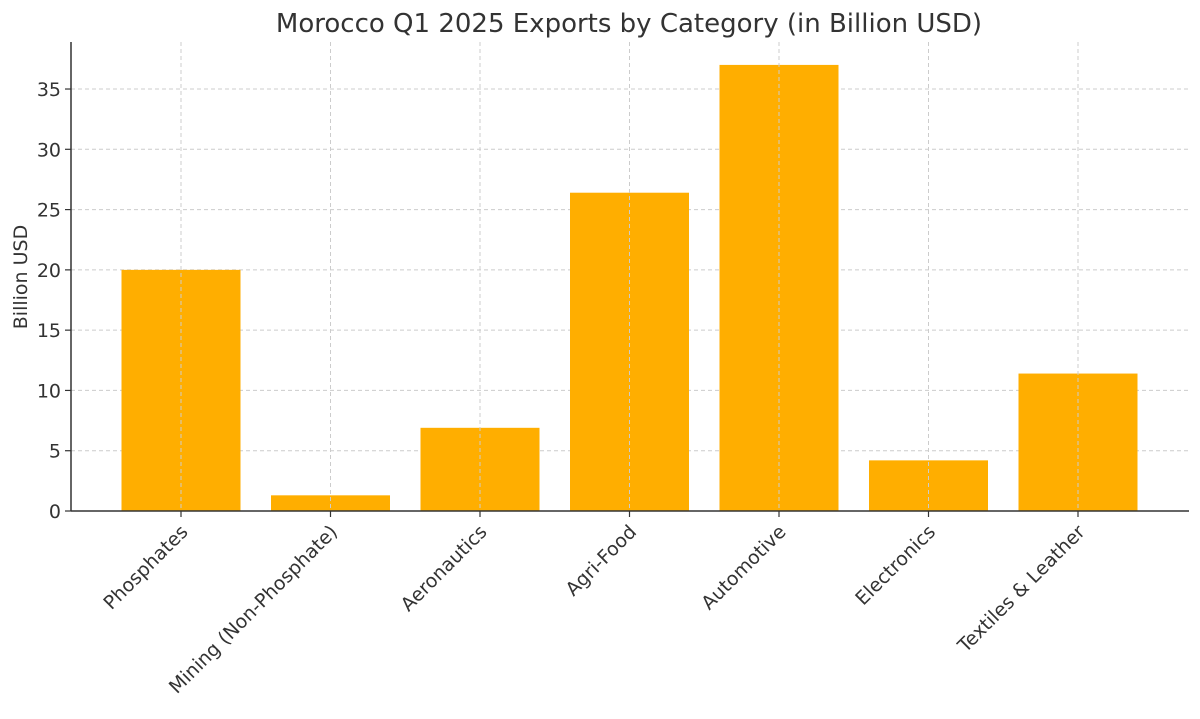 This screenshot has width=1200, height=719. What do you see at coordinates (49, 211) in the screenshot?
I see `y-tick-label: 25` at bounding box center [49, 211].